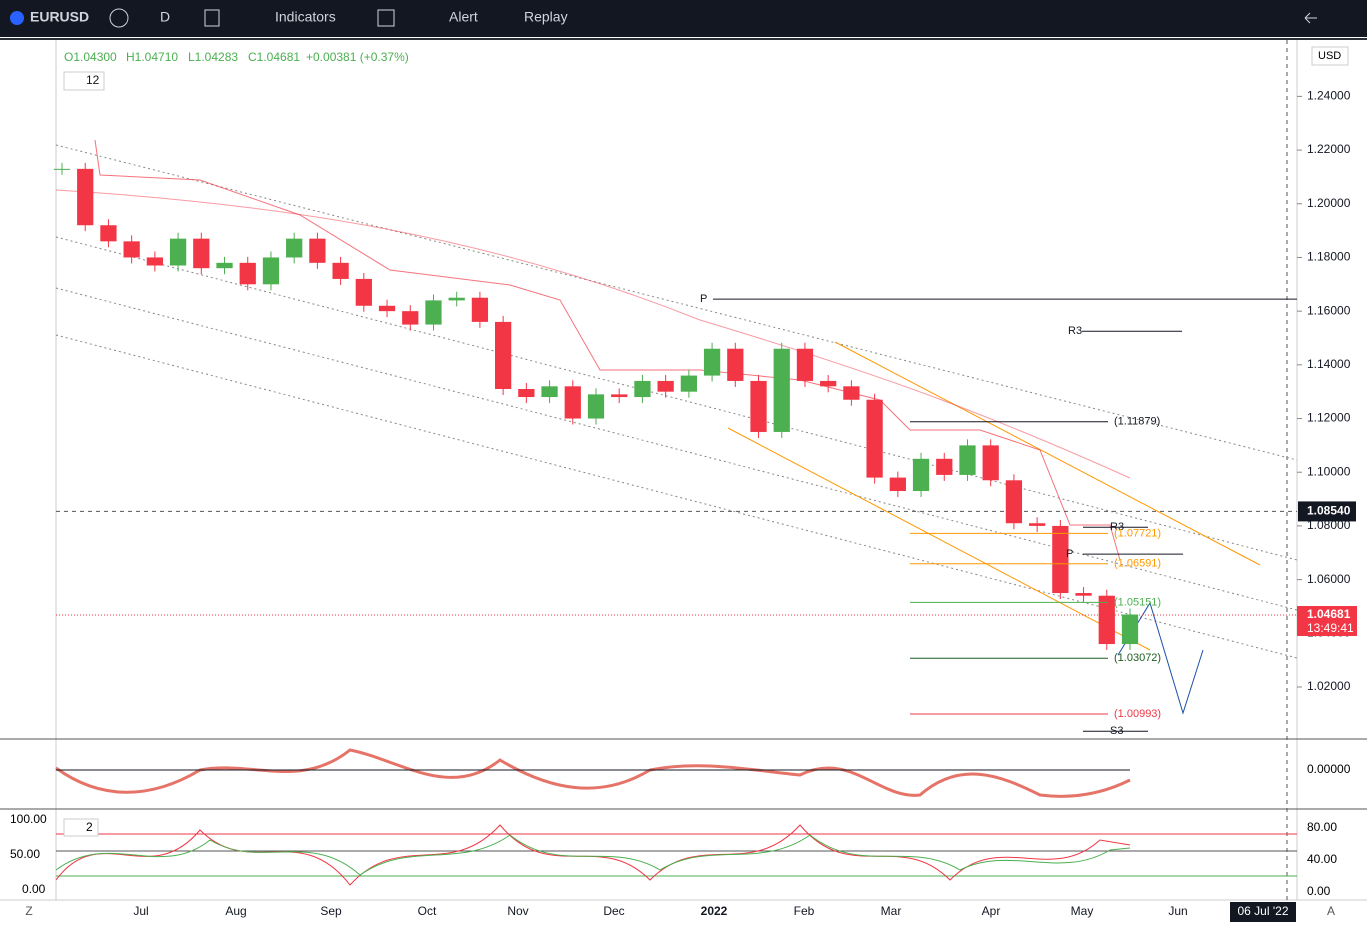  Describe the element at coordinates (305, 17) in the screenshot. I see `indicators-button: Indicators` at that location.